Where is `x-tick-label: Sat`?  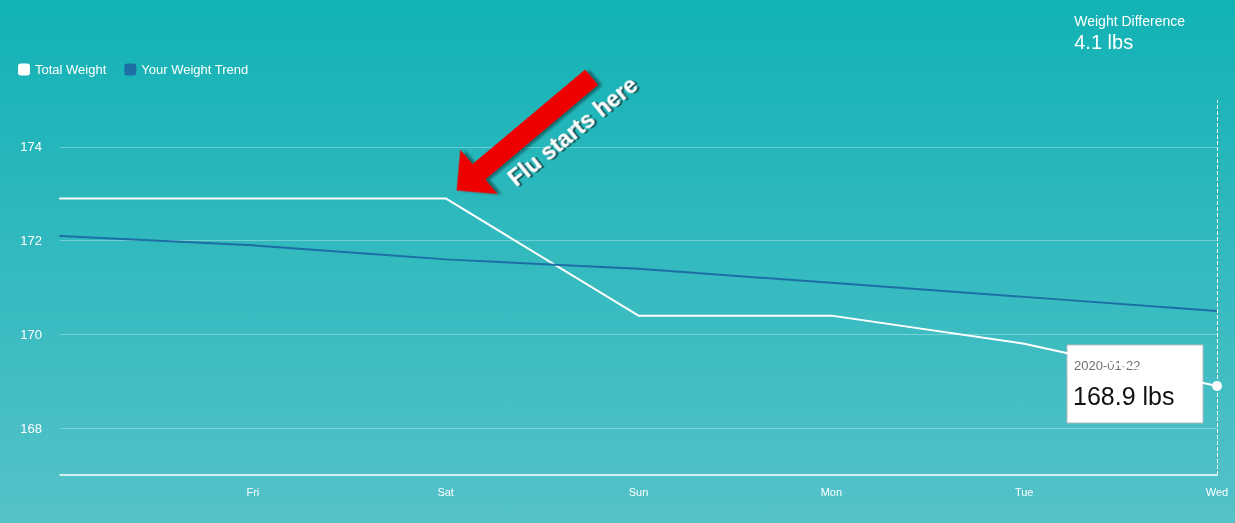
x-tick-label: Sat is located at coordinates (445, 491).